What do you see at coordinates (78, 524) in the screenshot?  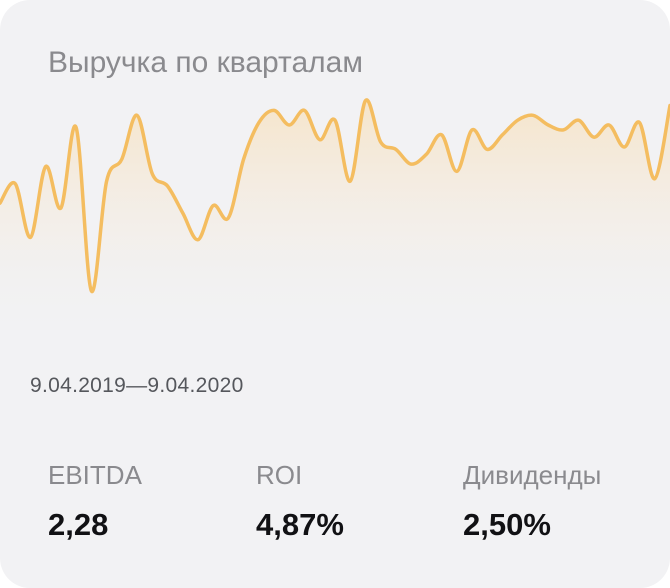 I see `metric-ebitda-value: 2,28` at bounding box center [78, 524].